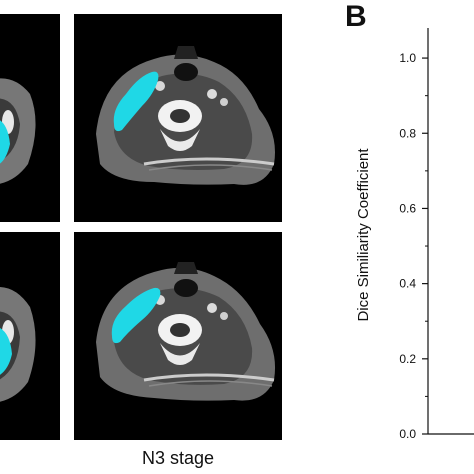 The image size is (474, 474). I want to click on y-tick-label: 1.0, so click(407, 58).